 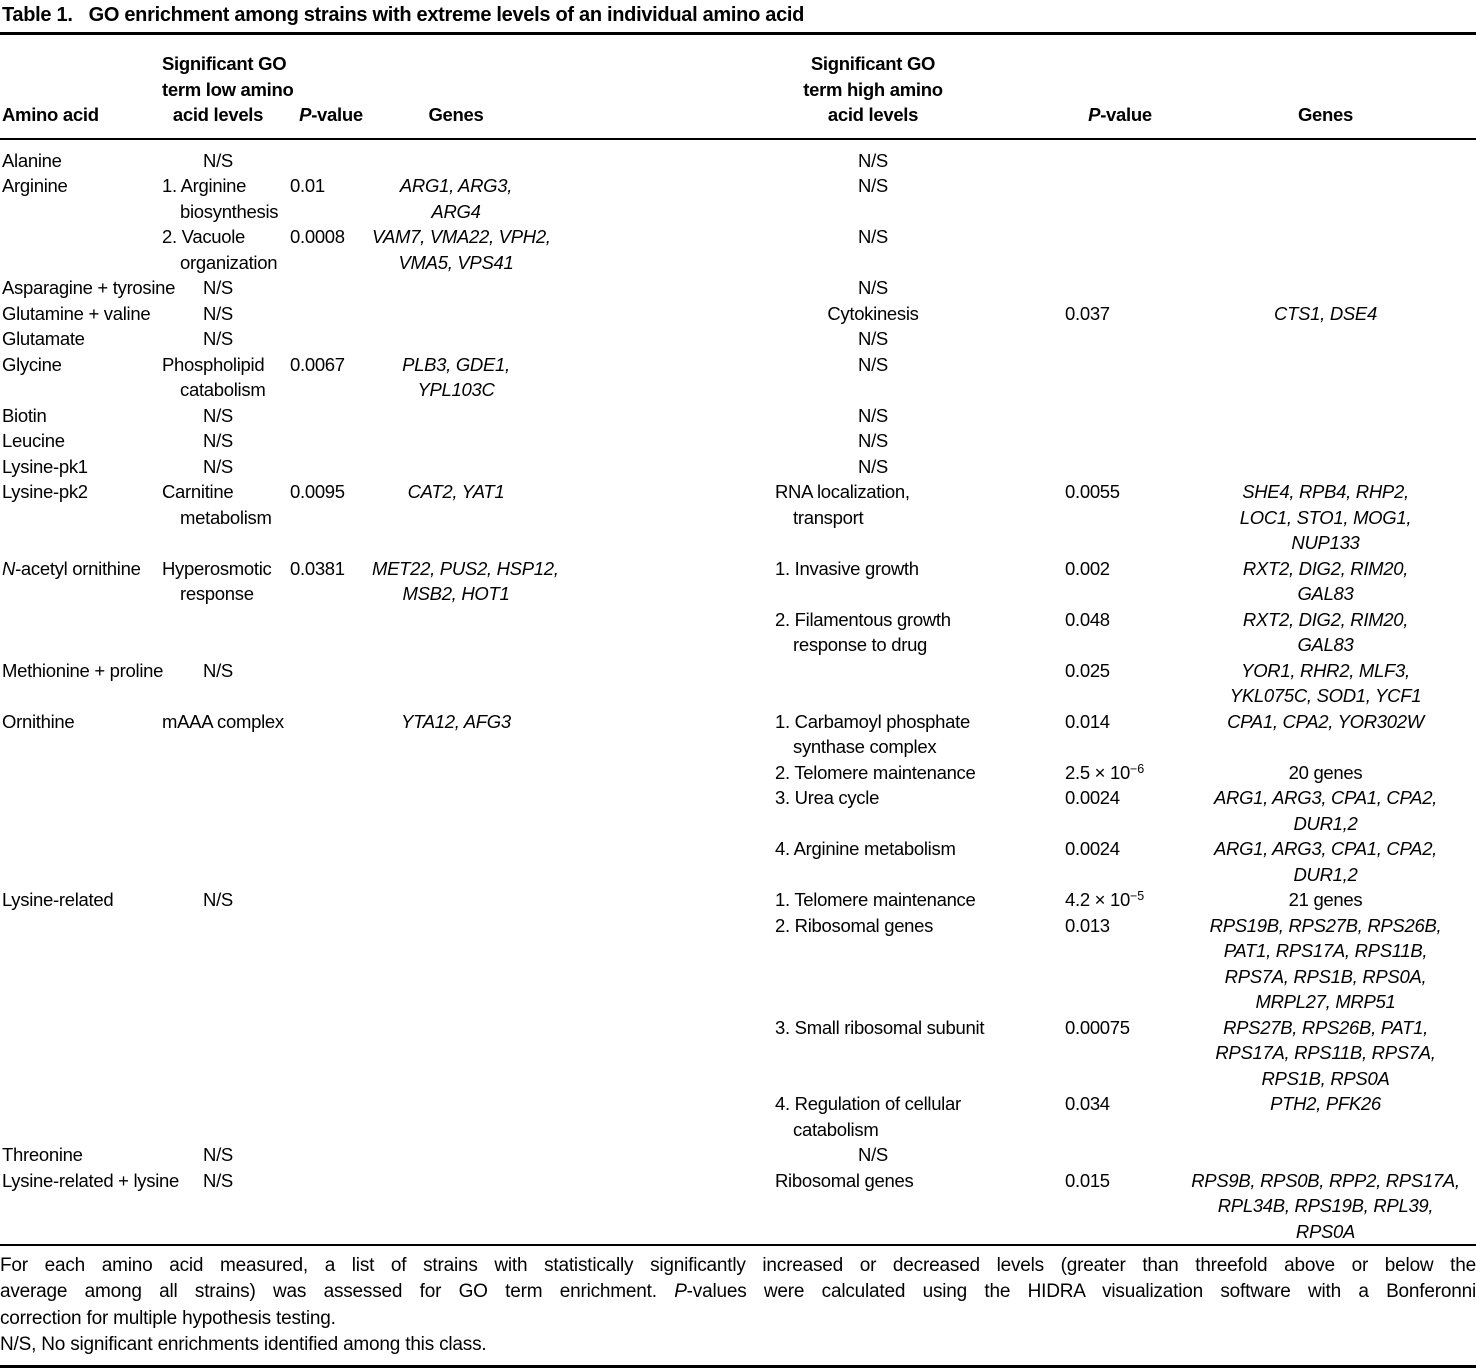 I want to click on genes-line: SHE4, RPB4, RHP2,, so click(x=1325, y=491).